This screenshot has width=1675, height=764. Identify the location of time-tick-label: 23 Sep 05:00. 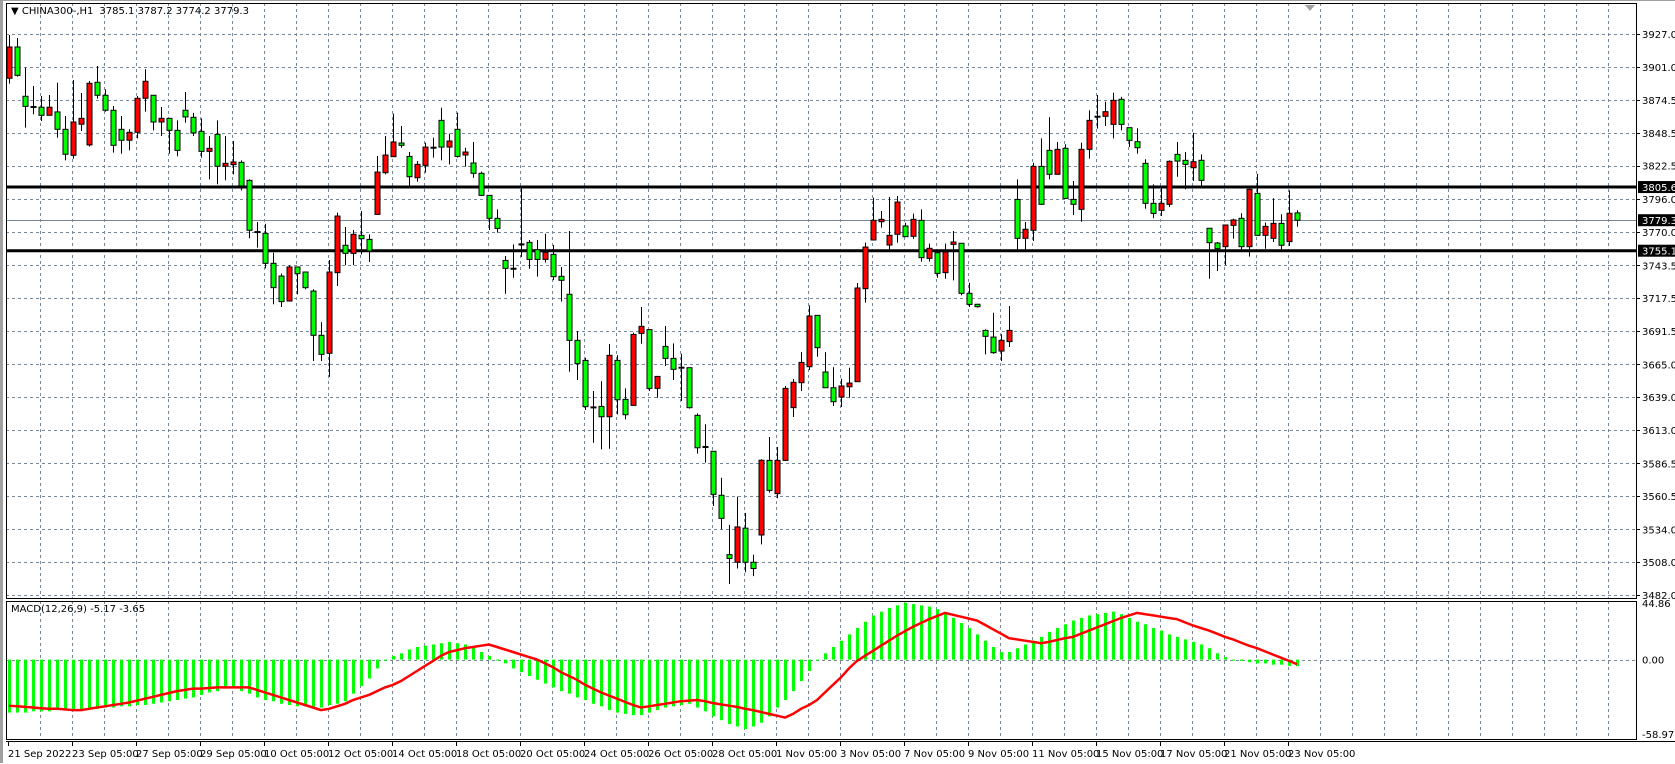
(105, 754).